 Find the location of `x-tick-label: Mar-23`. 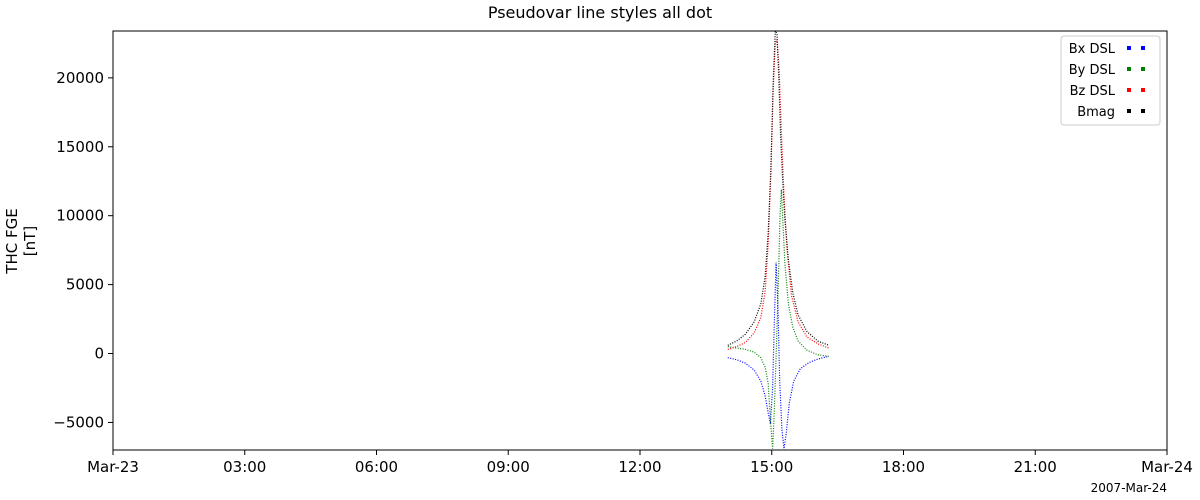

x-tick-label: Mar-23 is located at coordinates (113, 467).